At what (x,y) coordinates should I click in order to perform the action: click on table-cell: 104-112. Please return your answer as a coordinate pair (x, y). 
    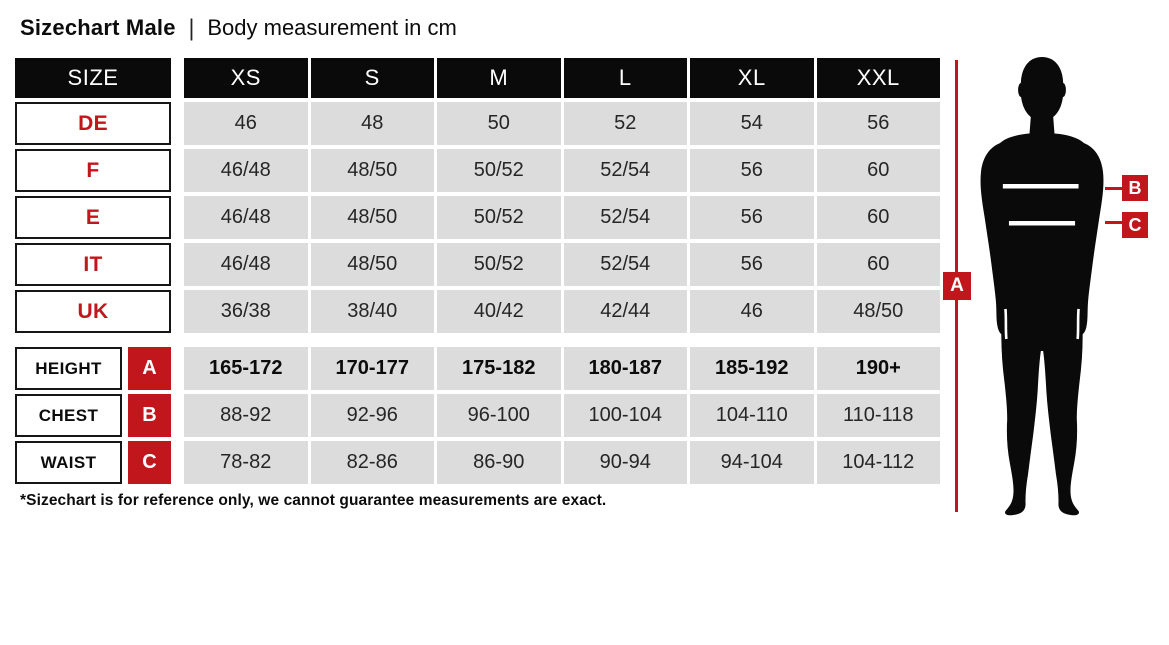
    Looking at the image, I should click on (878, 462).